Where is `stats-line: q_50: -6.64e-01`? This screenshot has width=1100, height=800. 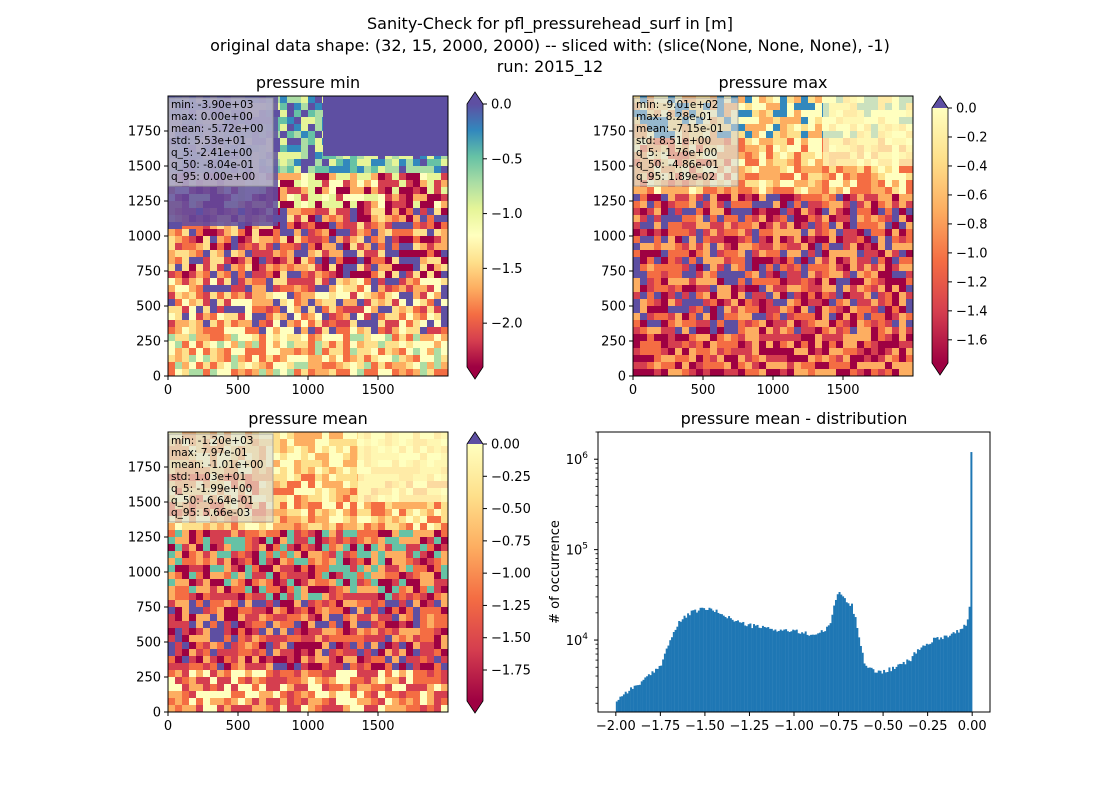
stats-line: q_50: -6.64e-01 is located at coordinates (212, 501).